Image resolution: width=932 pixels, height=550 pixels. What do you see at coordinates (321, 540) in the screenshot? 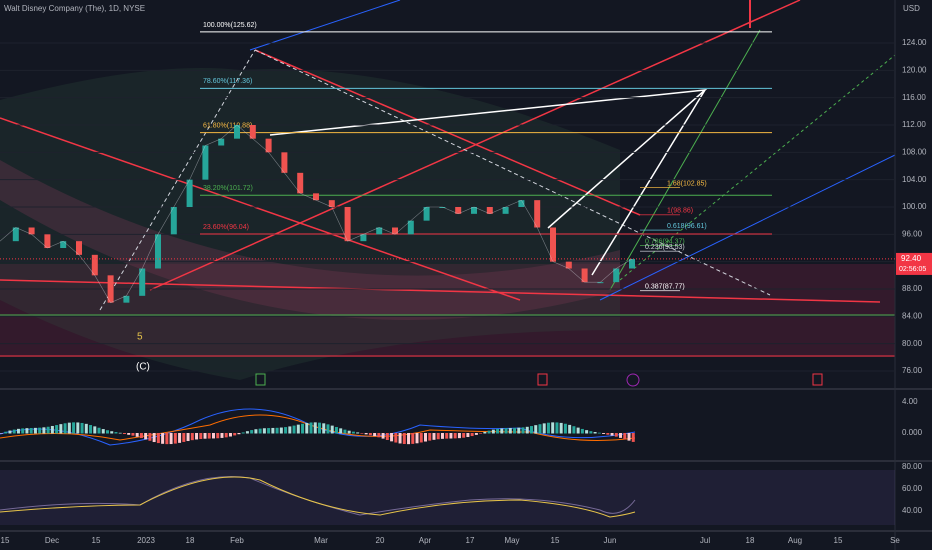
I see `date-tick: Mar` at bounding box center [321, 540].